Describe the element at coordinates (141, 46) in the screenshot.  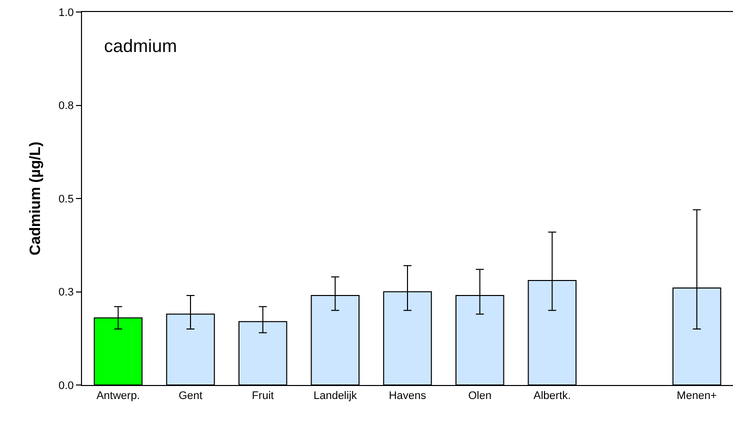
I see `annotation: cadmium` at that location.